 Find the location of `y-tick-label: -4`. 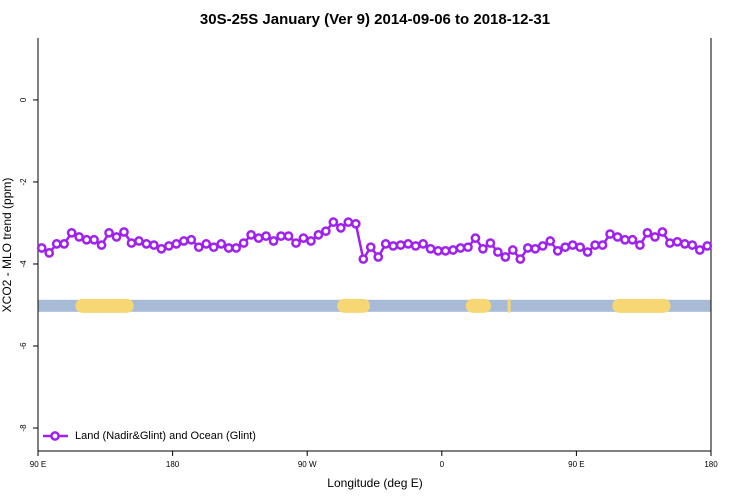

y-tick-label: -4 is located at coordinates (23, 264).